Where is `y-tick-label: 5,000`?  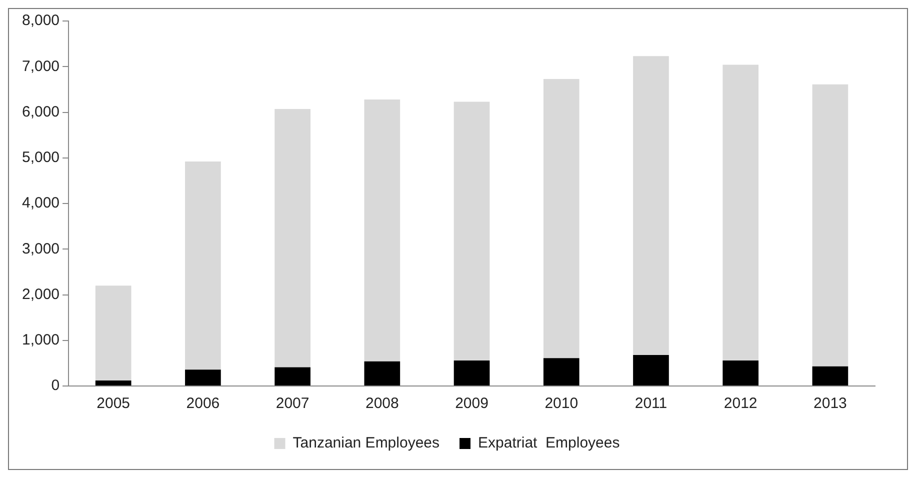
y-tick-label: 5,000 is located at coordinates (41, 157).